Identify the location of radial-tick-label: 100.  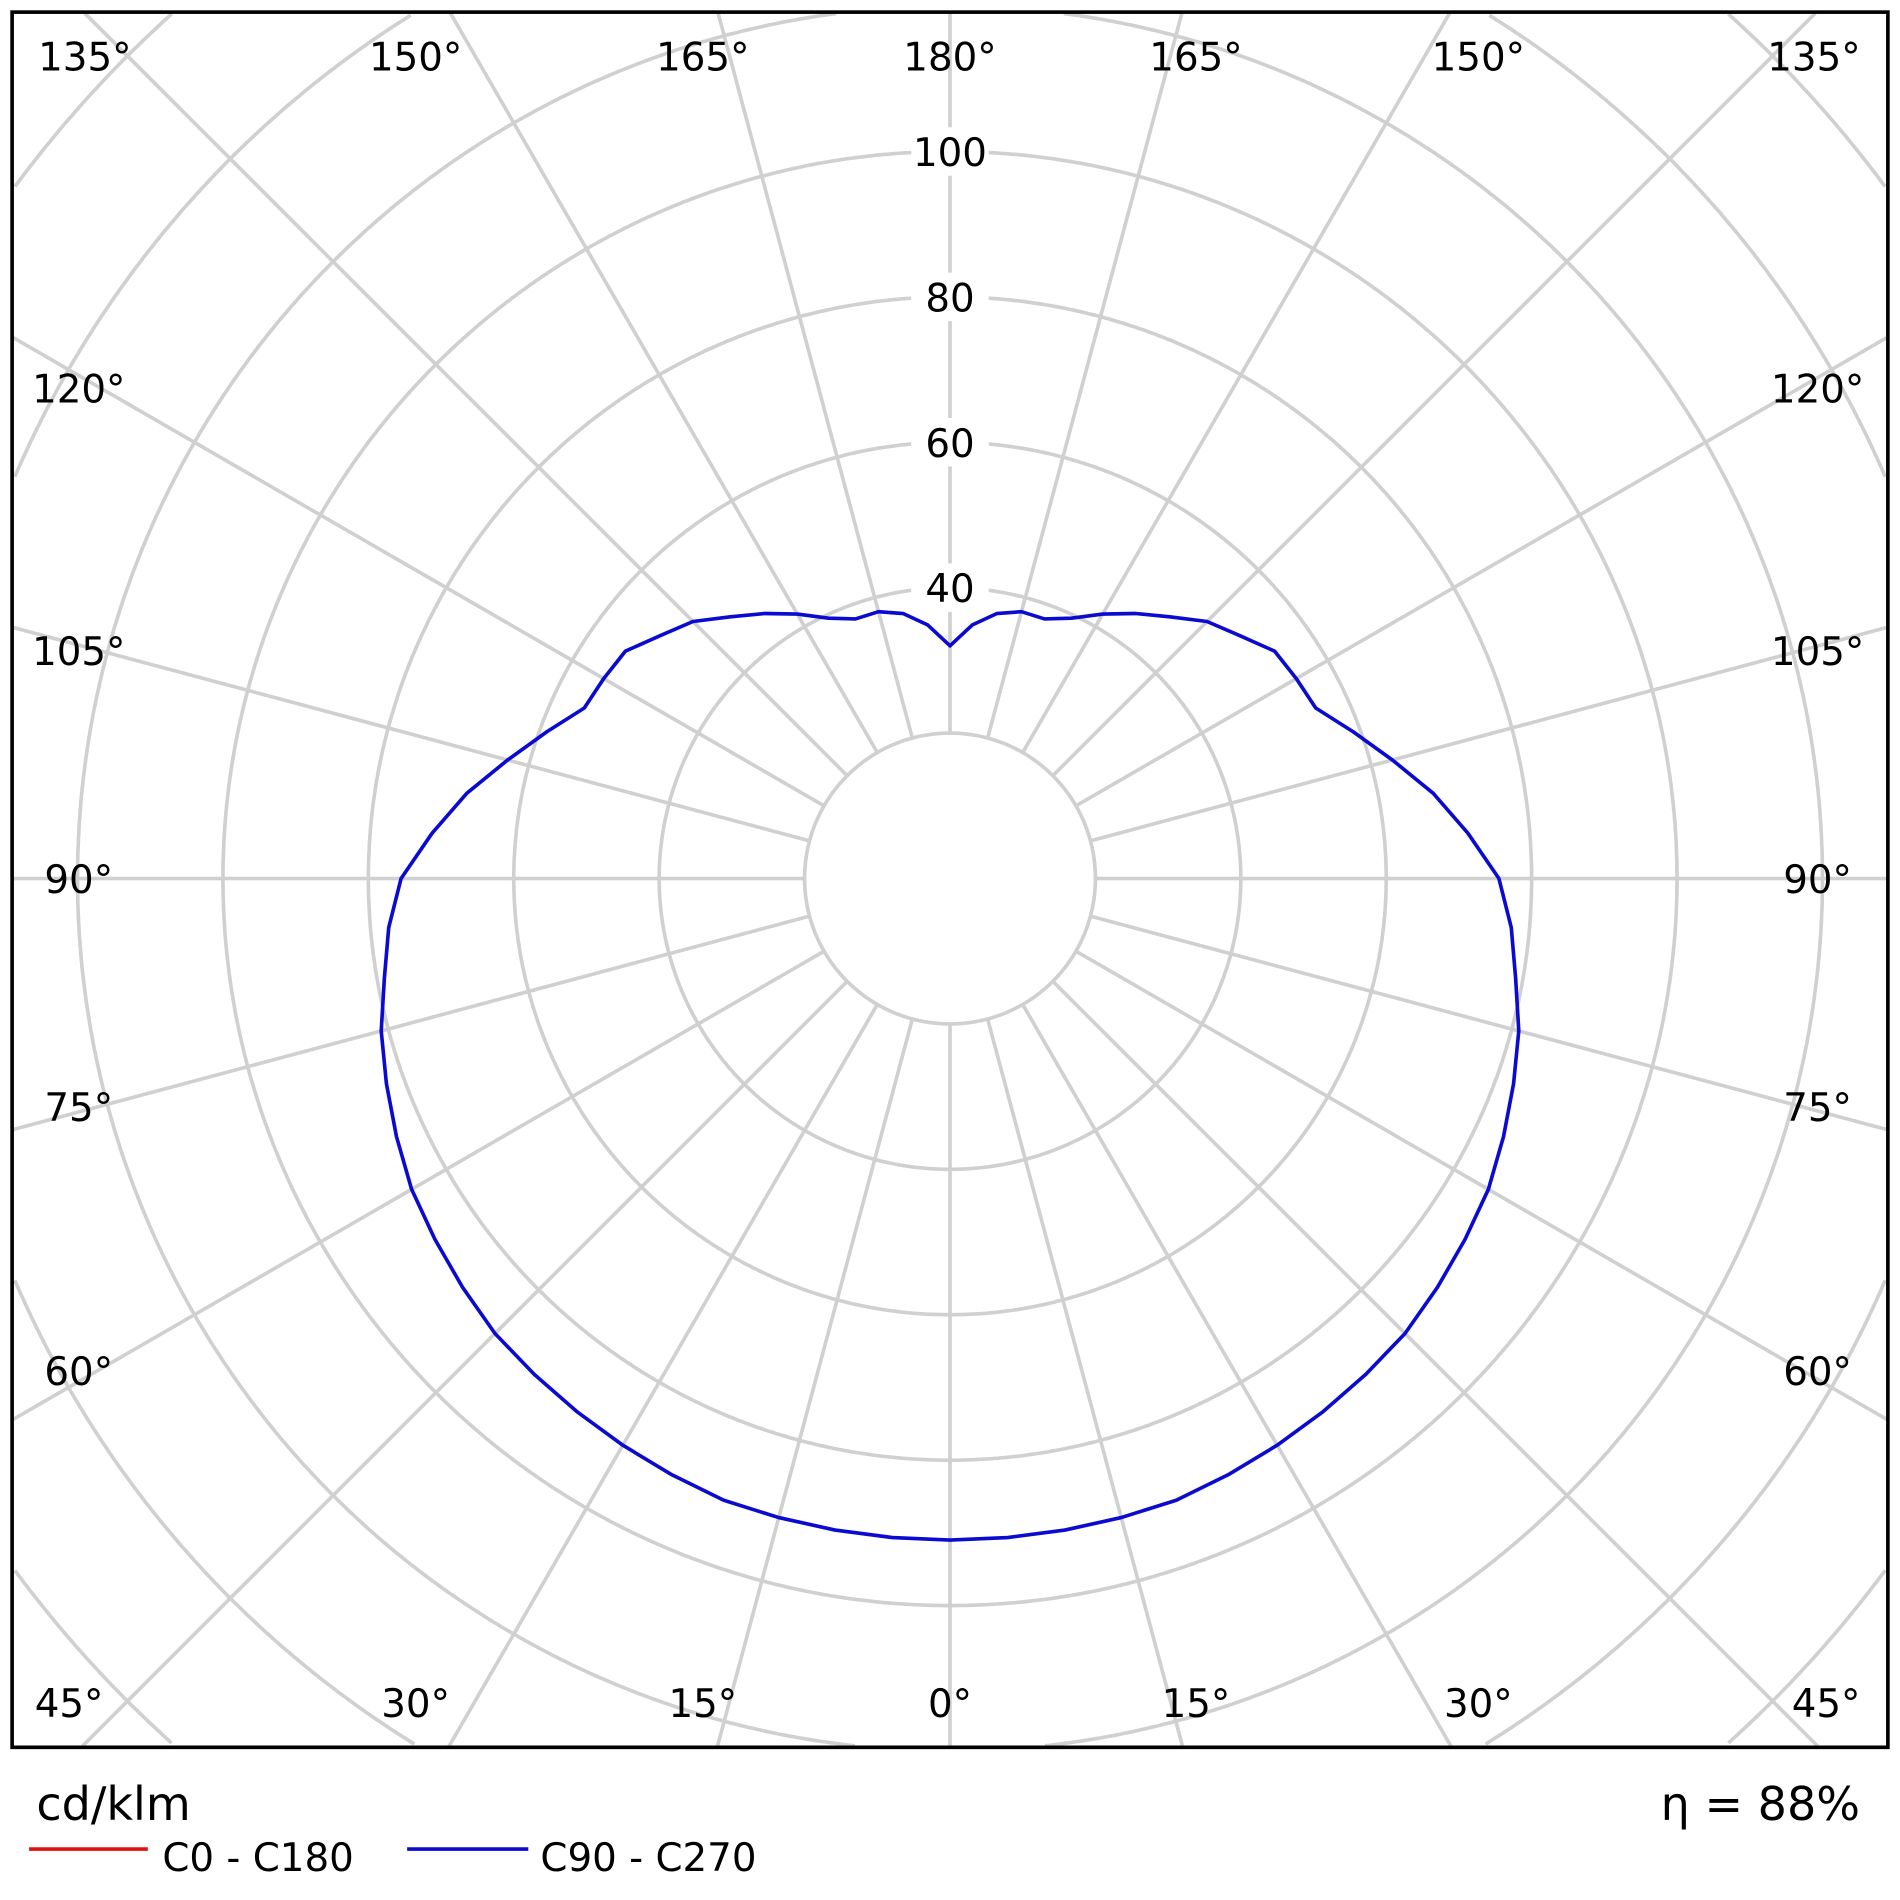
(950, 153).